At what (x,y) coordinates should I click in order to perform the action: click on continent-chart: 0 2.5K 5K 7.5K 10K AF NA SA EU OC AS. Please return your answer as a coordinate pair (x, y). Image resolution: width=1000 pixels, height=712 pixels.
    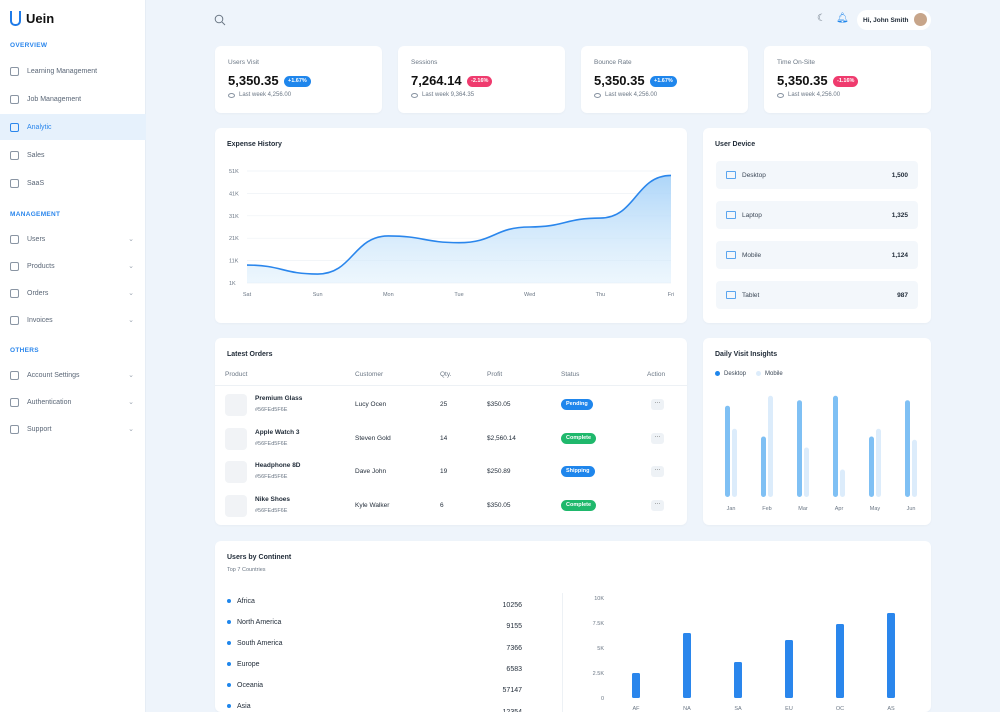
    Looking at the image, I should click on (744, 654).